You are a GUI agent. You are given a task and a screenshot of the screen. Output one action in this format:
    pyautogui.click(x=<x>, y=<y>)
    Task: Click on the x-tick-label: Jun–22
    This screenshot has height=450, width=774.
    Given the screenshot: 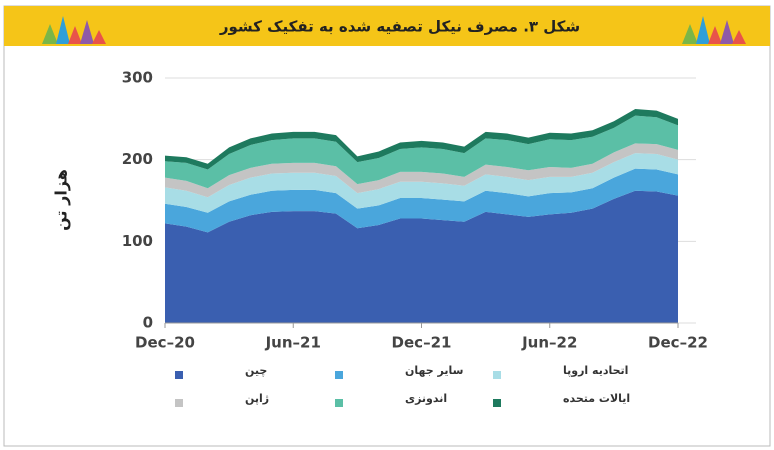 What is the action you would take?
    pyautogui.click(x=549, y=343)
    